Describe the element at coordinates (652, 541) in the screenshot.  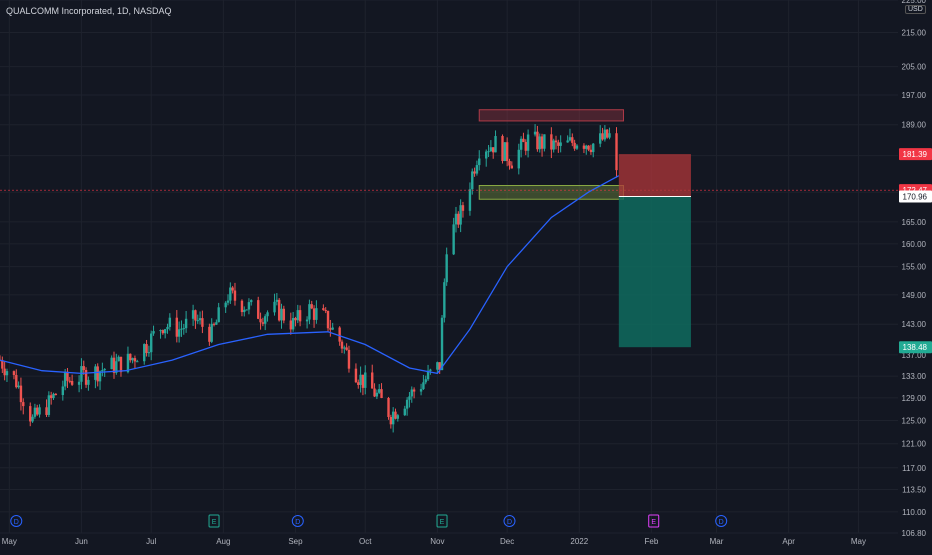
I see `x-tick-label: Feb` at that location.